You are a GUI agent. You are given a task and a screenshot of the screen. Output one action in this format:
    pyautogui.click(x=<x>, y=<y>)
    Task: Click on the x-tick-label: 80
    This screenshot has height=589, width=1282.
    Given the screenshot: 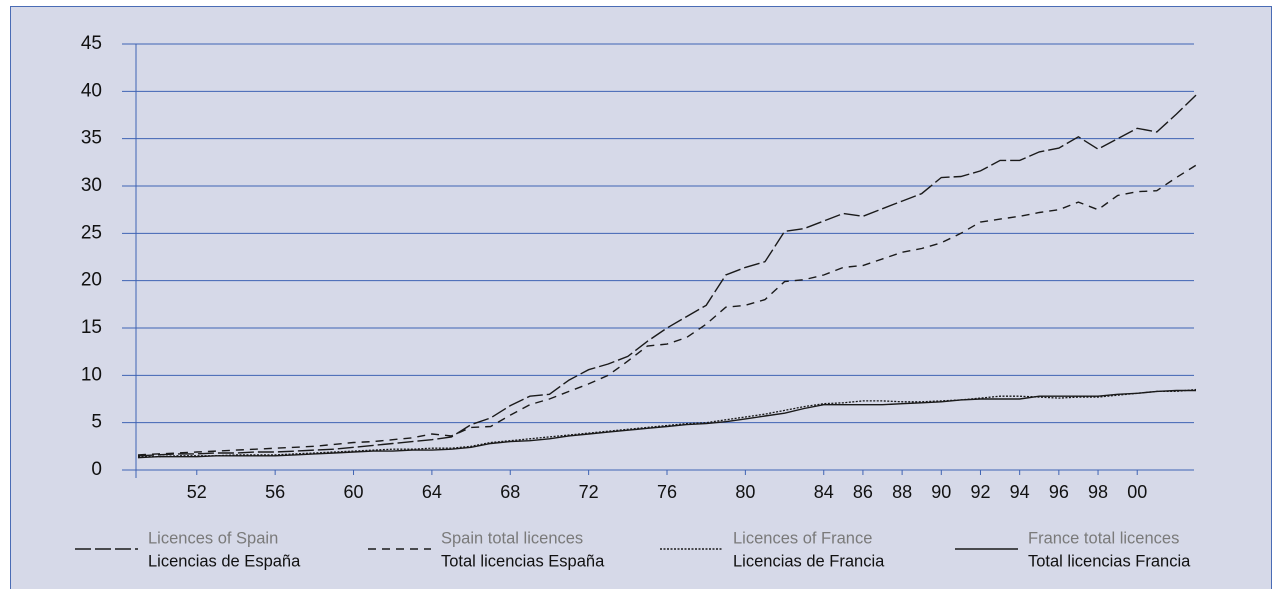 What is the action you would take?
    pyautogui.click(x=745, y=492)
    